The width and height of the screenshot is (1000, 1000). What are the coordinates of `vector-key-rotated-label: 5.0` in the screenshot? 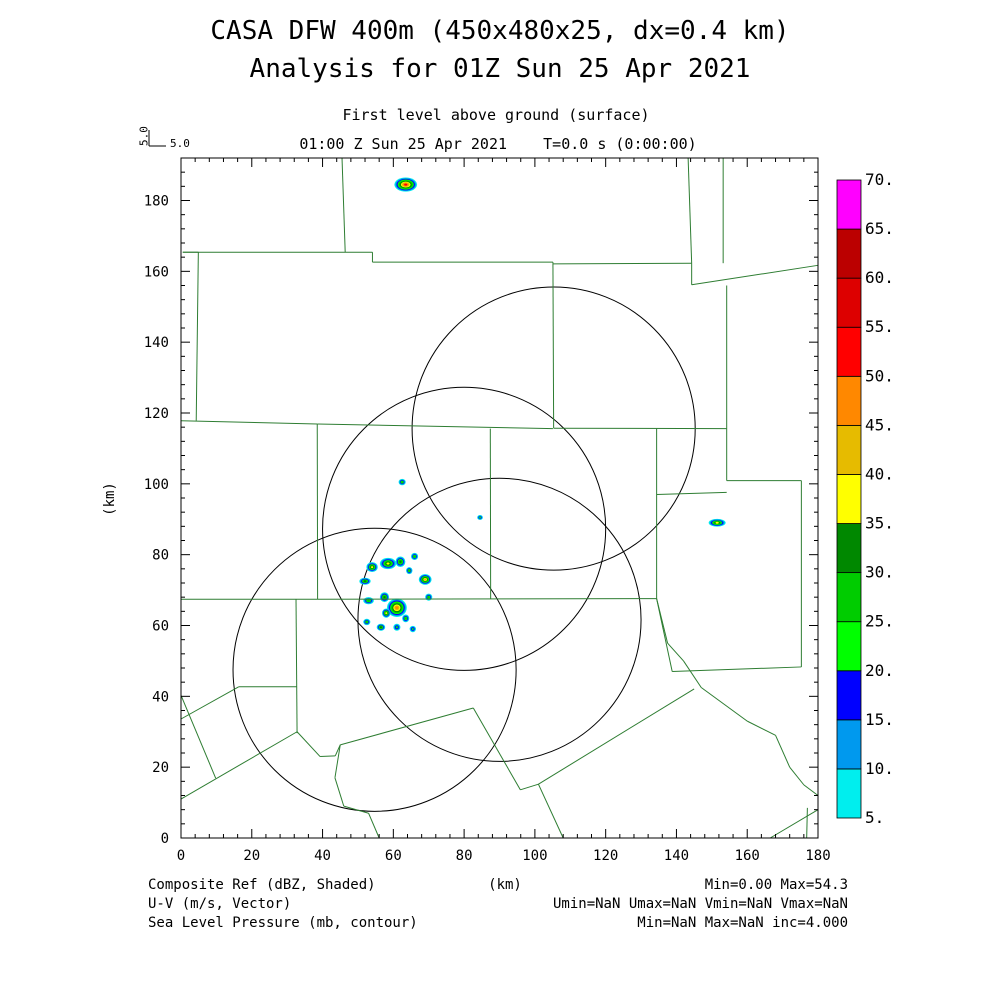 It's located at (144, 136).